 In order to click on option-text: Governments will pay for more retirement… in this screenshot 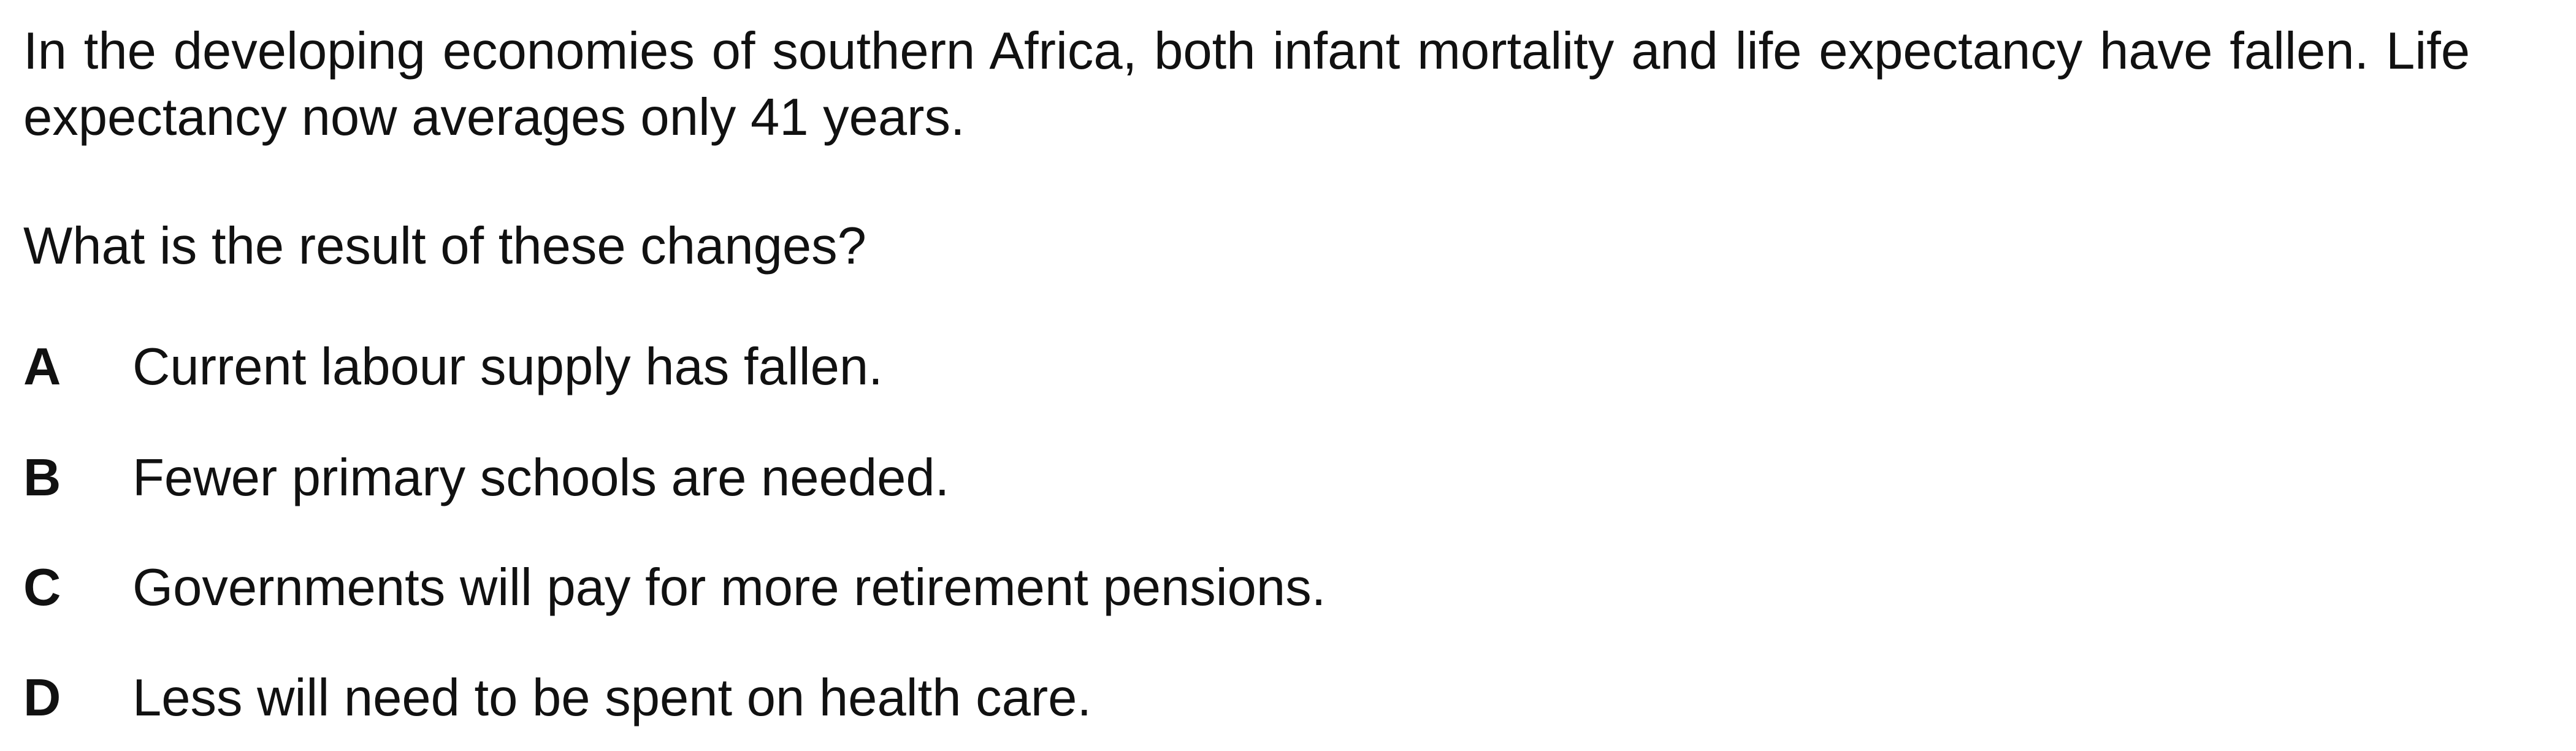, I will do `click(729, 587)`.